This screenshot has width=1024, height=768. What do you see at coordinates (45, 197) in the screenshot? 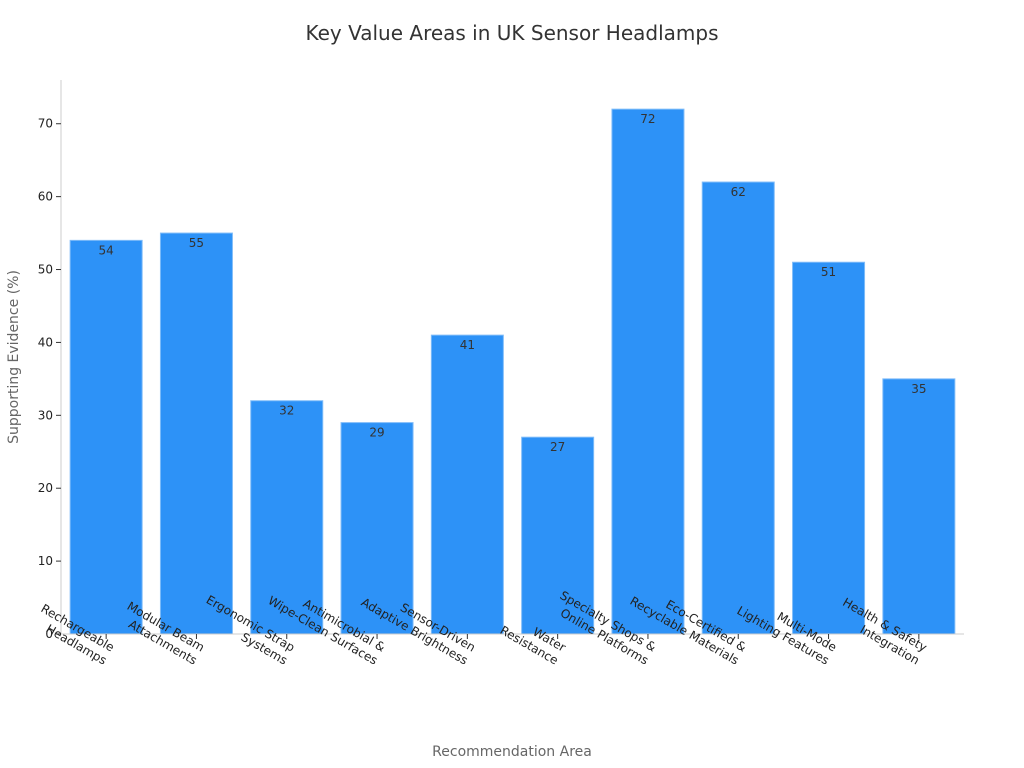
I see `y-tick-label: 60` at bounding box center [45, 197].